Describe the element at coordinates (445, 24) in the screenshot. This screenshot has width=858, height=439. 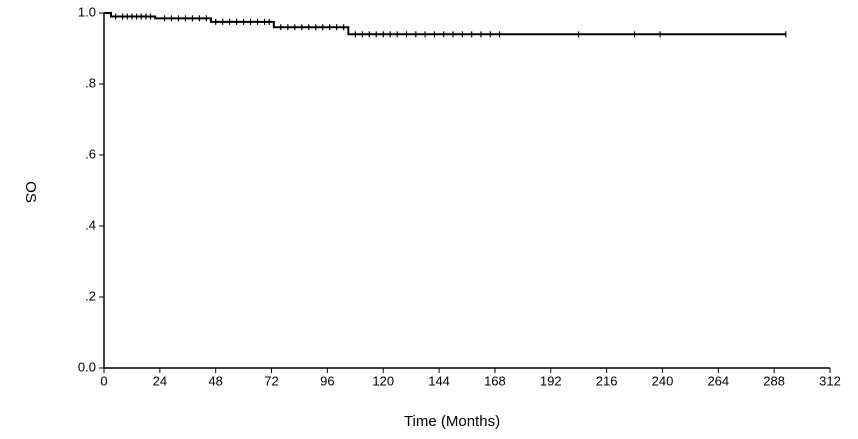
I see `survival-curve` at that location.